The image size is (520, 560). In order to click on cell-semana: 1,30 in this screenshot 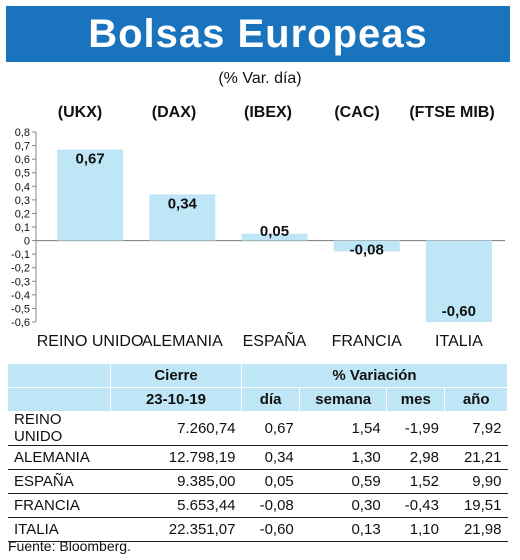, I will do `click(366, 457)`.